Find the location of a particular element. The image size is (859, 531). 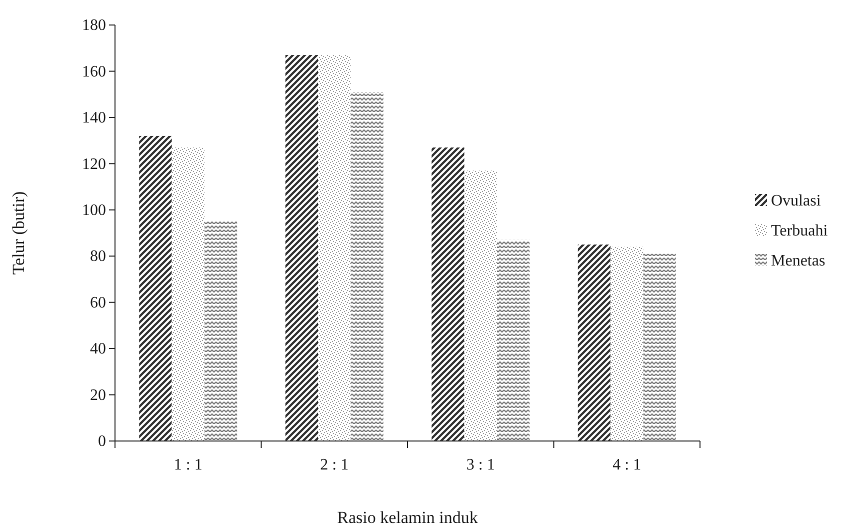

y-tick-label: 20 is located at coordinates (98, 395).